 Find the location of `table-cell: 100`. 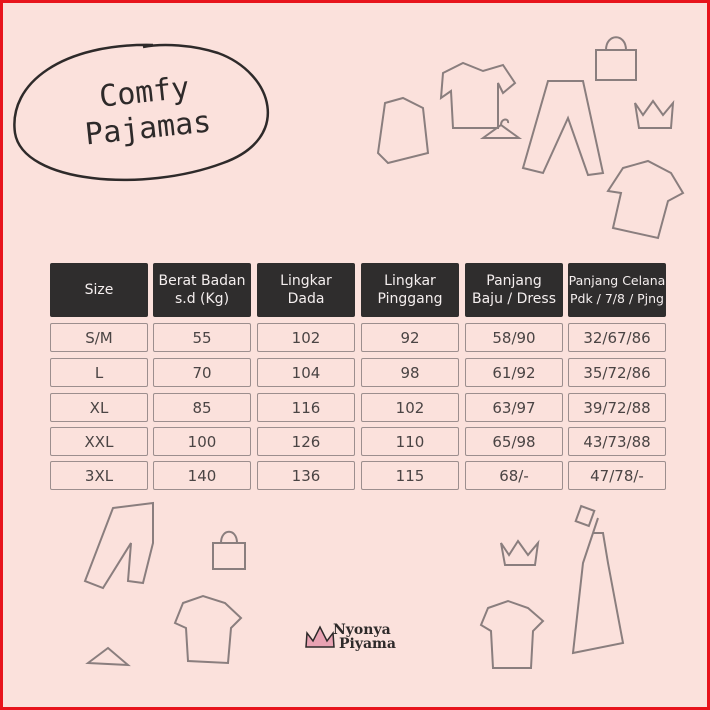

table-cell: 100 is located at coordinates (202, 441).